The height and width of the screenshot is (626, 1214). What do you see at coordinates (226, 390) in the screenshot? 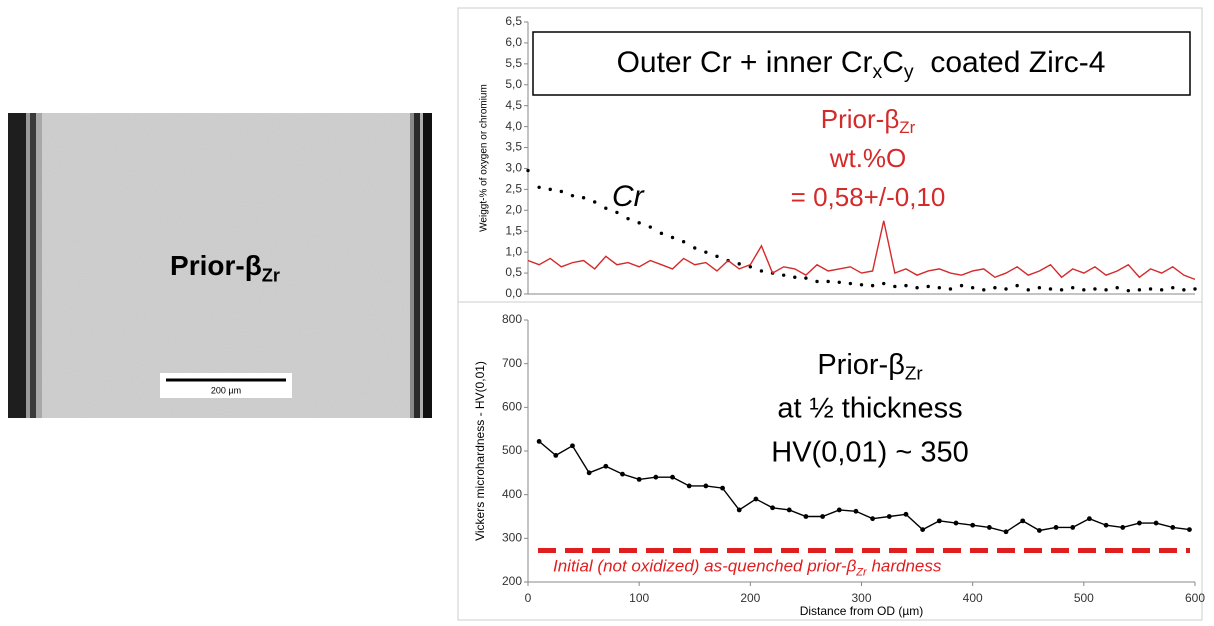
I see `scale-label: 200 µm` at bounding box center [226, 390].